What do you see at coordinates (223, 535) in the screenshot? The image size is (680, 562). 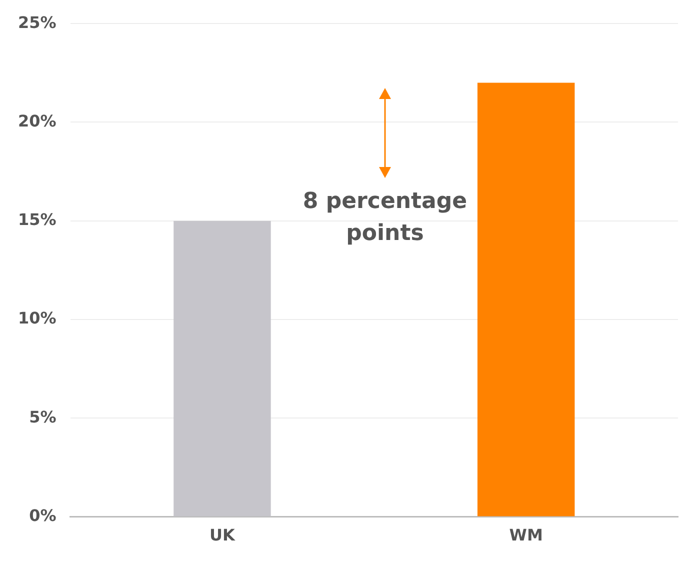 I see `x-tick-label: UK` at bounding box center [223, 535].